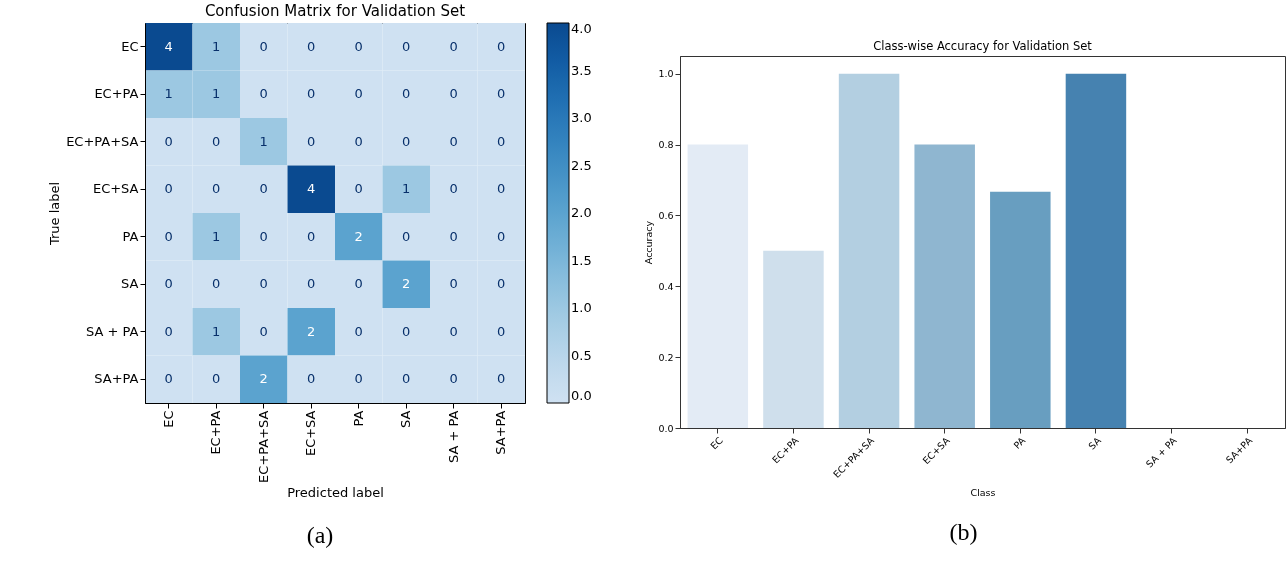 Image resolution: width=1287 pixels, height=573 pixels. Describe the element at coordinates (648, 242) in the screenshot. I see `y-axis-title: Accuracy` at that location.